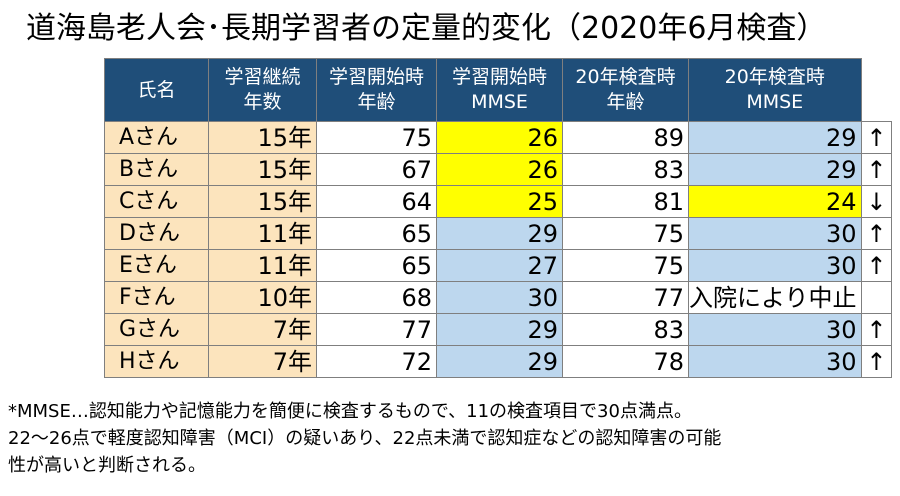 The width and height of the screenshot is (900, 496). Describe the element at coordinates (876, 297) in the screenshot. I see `trend-empty` at that location.